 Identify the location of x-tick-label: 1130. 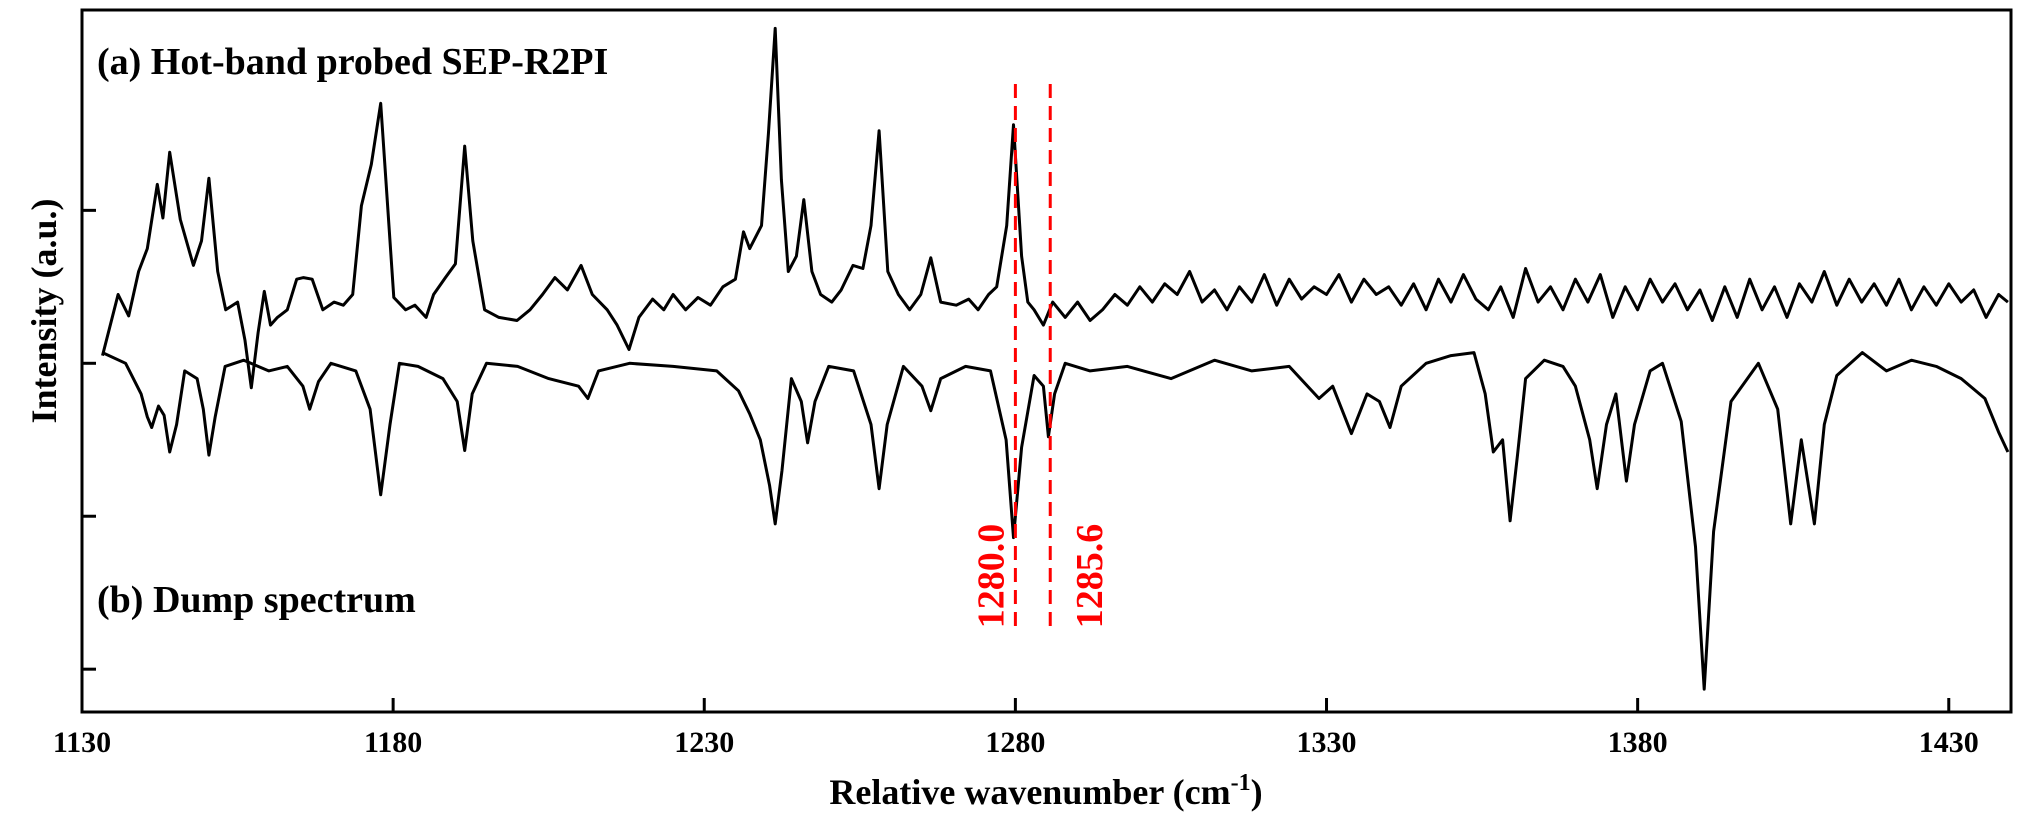
(82, 742).